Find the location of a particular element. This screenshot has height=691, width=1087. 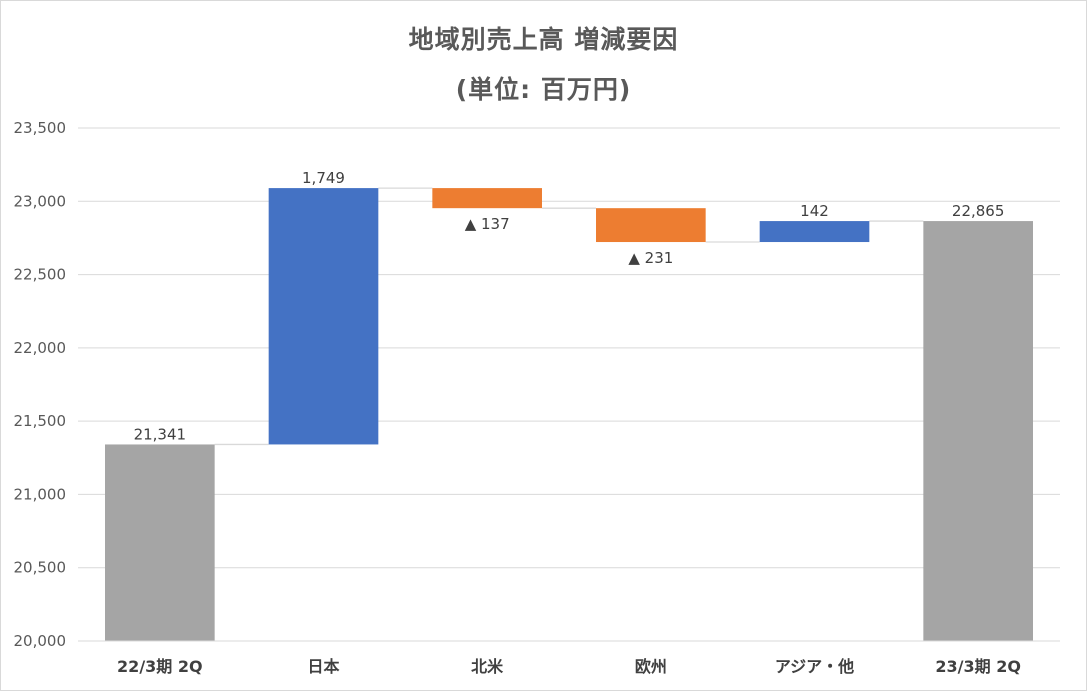

data-label: ▲ 231 is located at coordinates (650, 258).